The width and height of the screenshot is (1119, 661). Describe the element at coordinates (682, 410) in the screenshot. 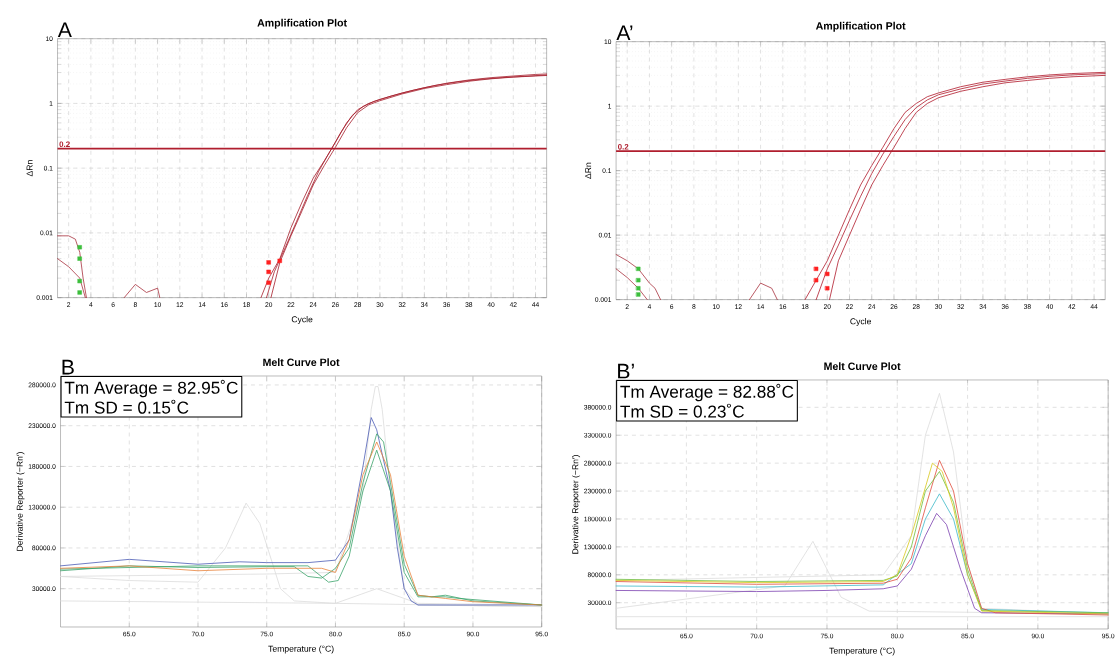

I see `annotation: Tm SD = 0.23˚C` at that location.